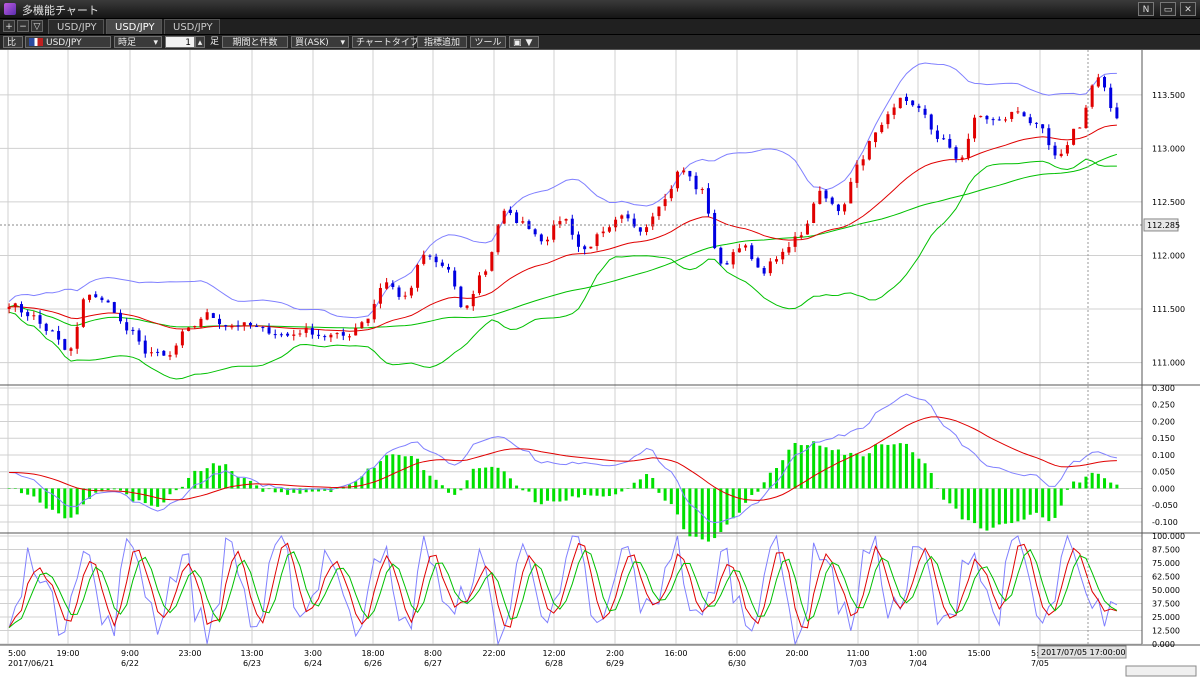  I want to click on stoch-tick-label: 62.500, so click(1166, 577).